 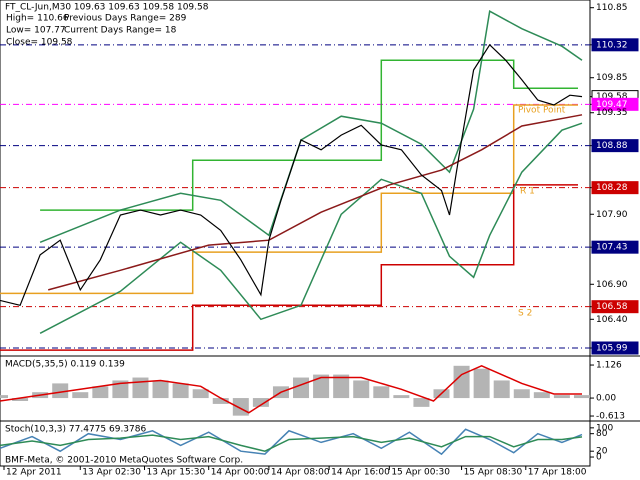 What do you see at coordinates (36, 31) in the screenshot?
I see `annotation: Low= 107.77` at bounding box center [36, 31].